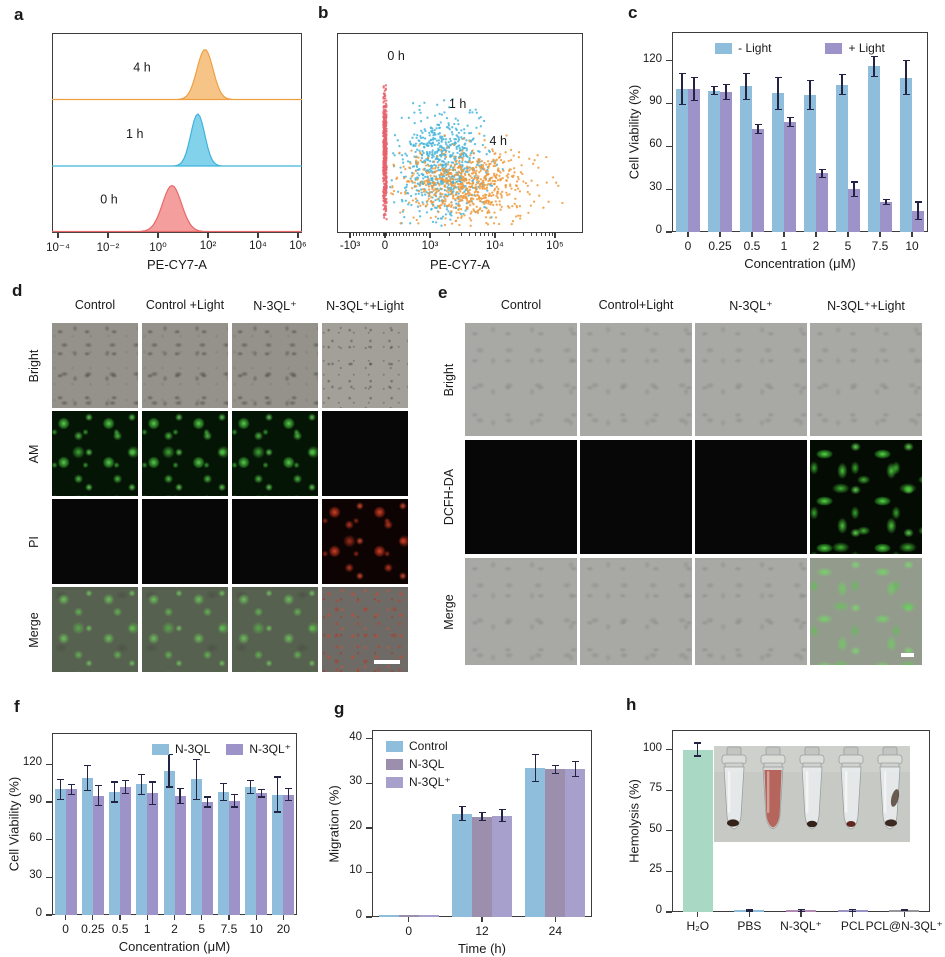  Describe the element at coordinates (365, 541) in the screenshot. I see `micrograph-pi` at that location.